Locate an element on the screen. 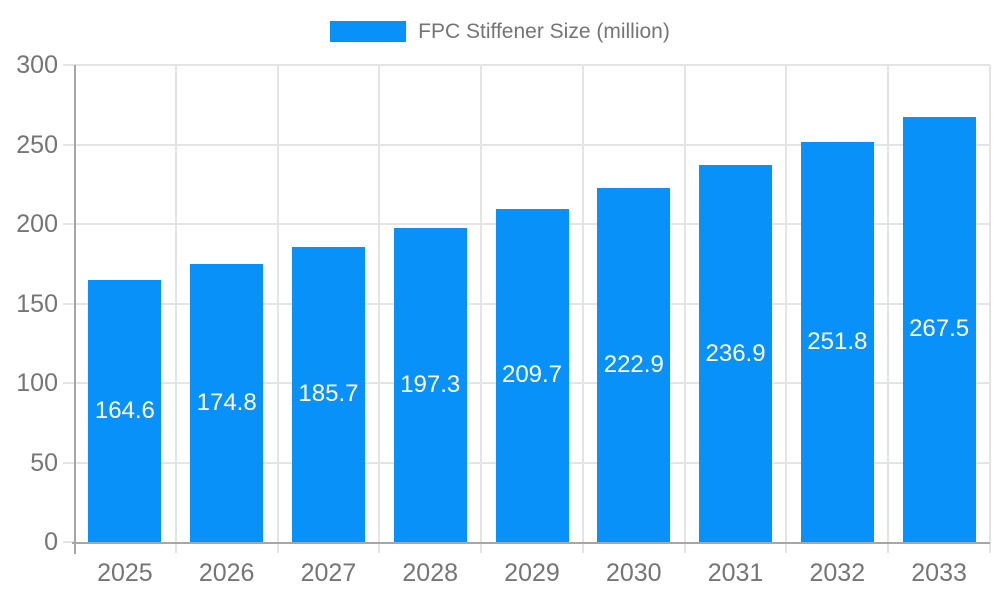  bar-2030: 222.9 is located at coordinates (634, 364).